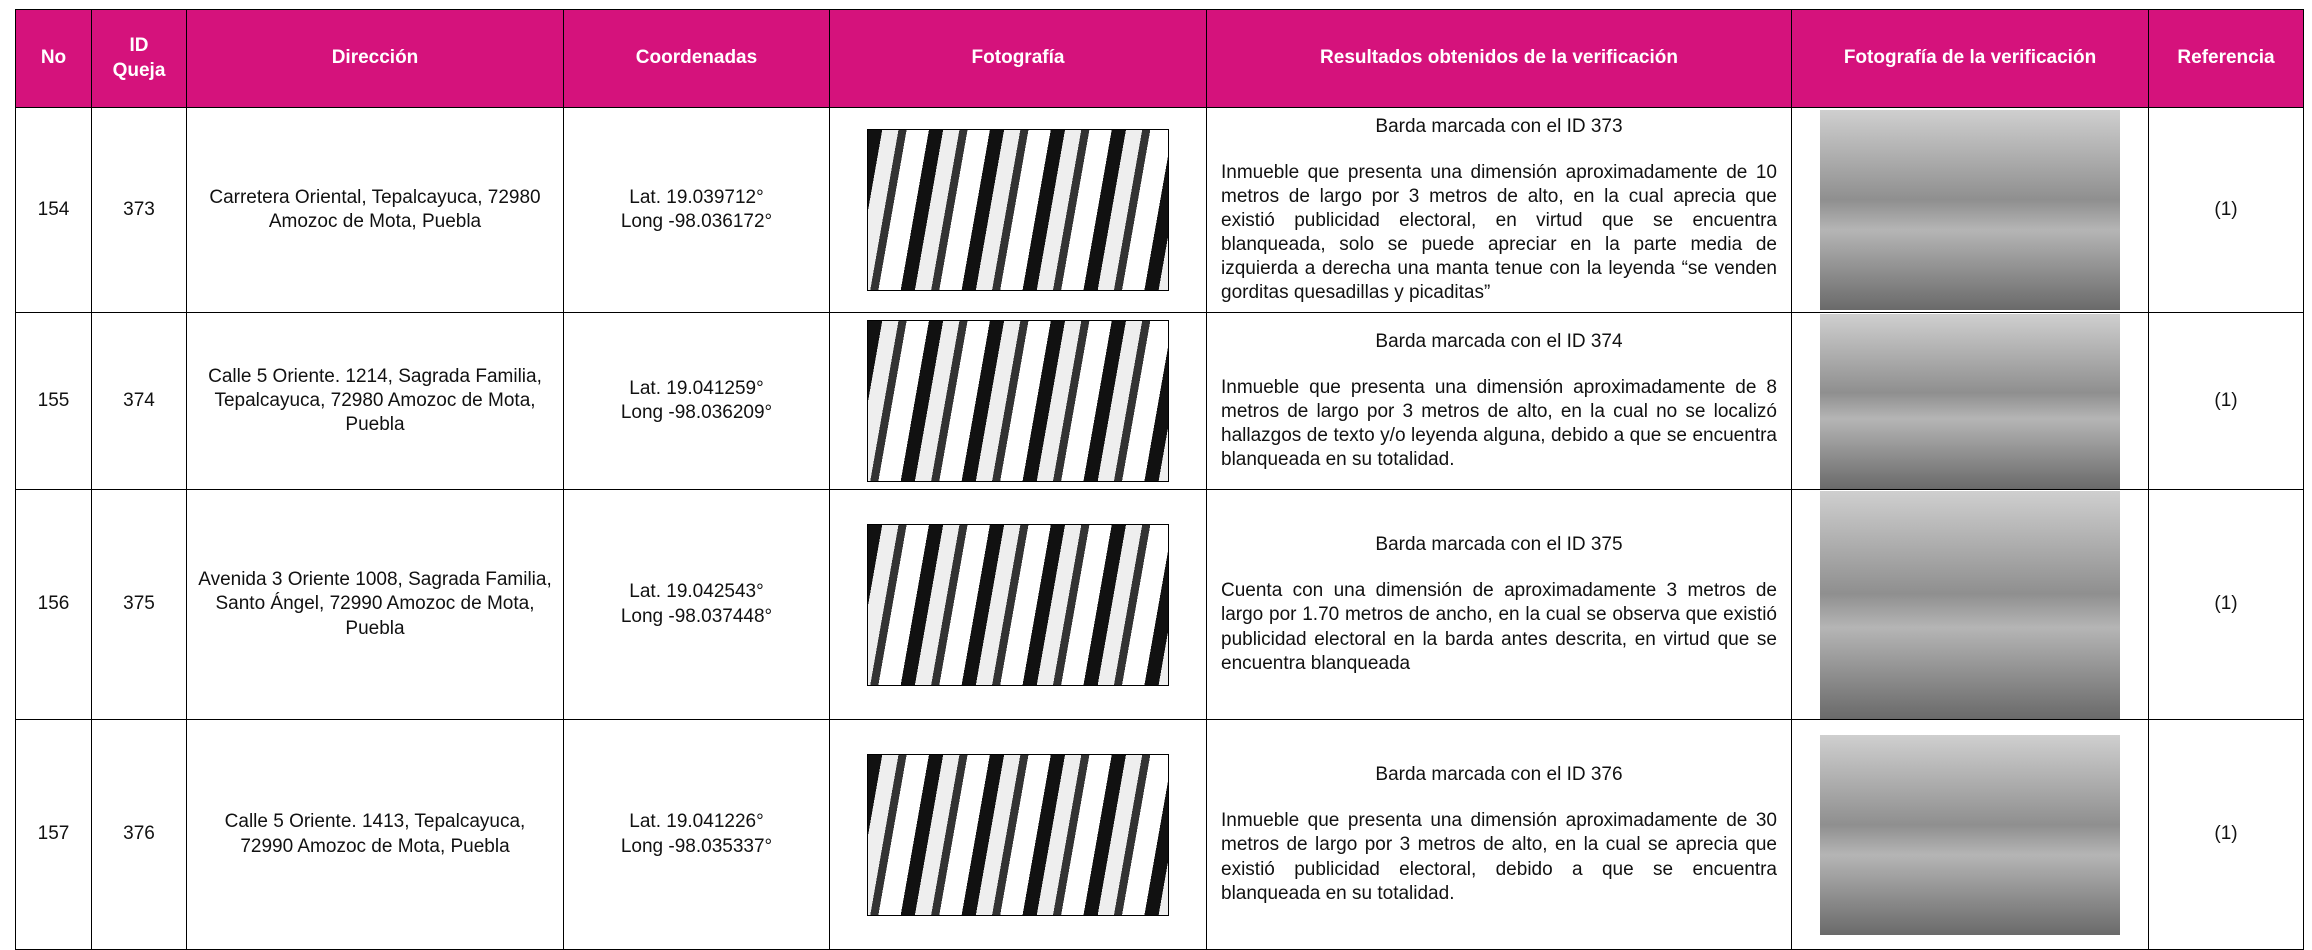  Describe the element at coordinates (1499, 545) in the screenshot. I see `result-title: Barda marcada con el ID 375` at that location.